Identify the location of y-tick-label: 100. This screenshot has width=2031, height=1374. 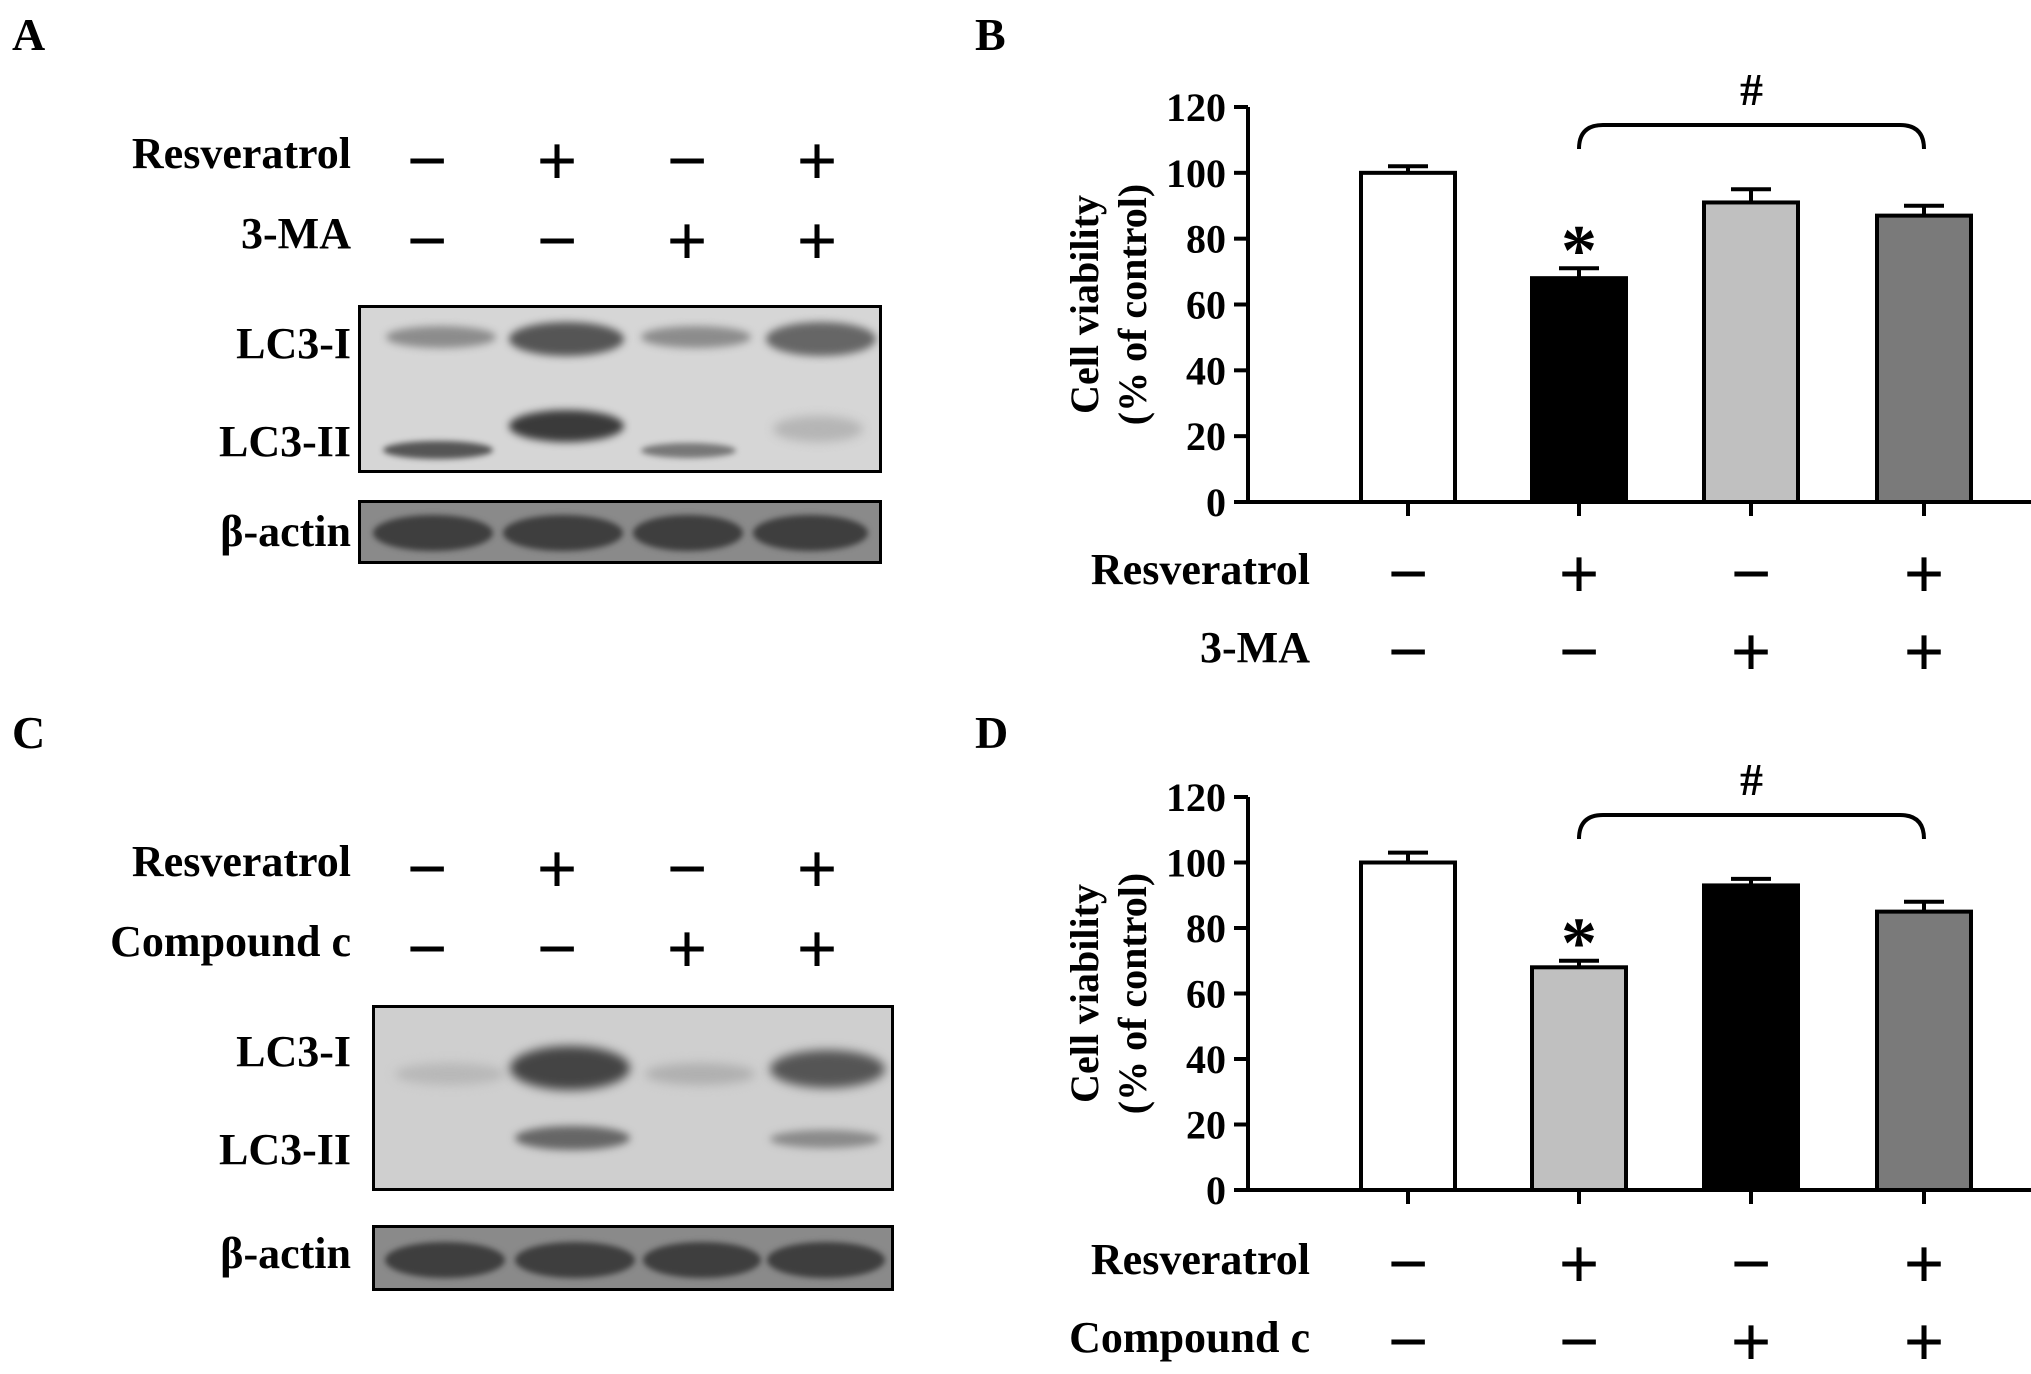
(1196, 173).